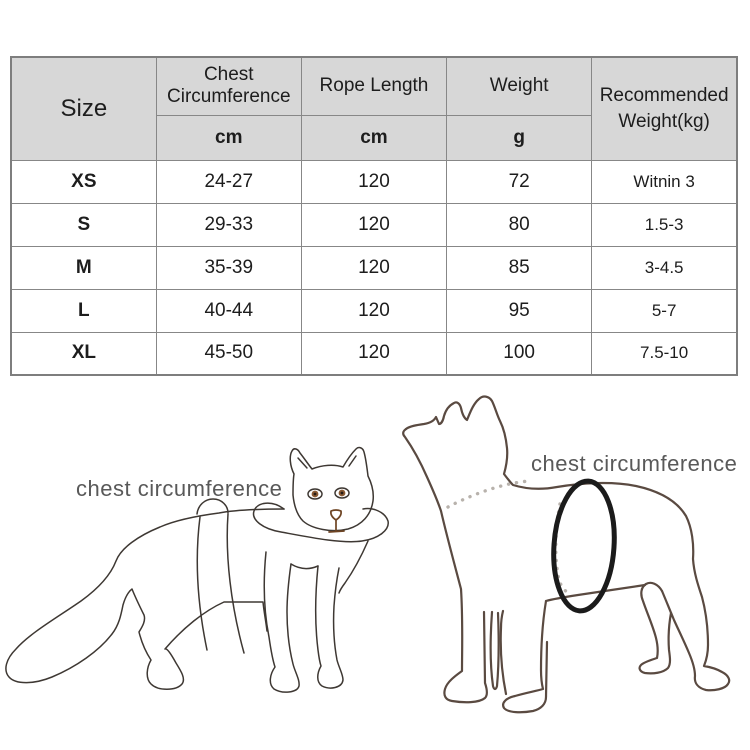 Image resolution: width=750 pixels, height=750 pixels. I want to click on header-chest-circumference: Chest Circumference, so click(228, 86).